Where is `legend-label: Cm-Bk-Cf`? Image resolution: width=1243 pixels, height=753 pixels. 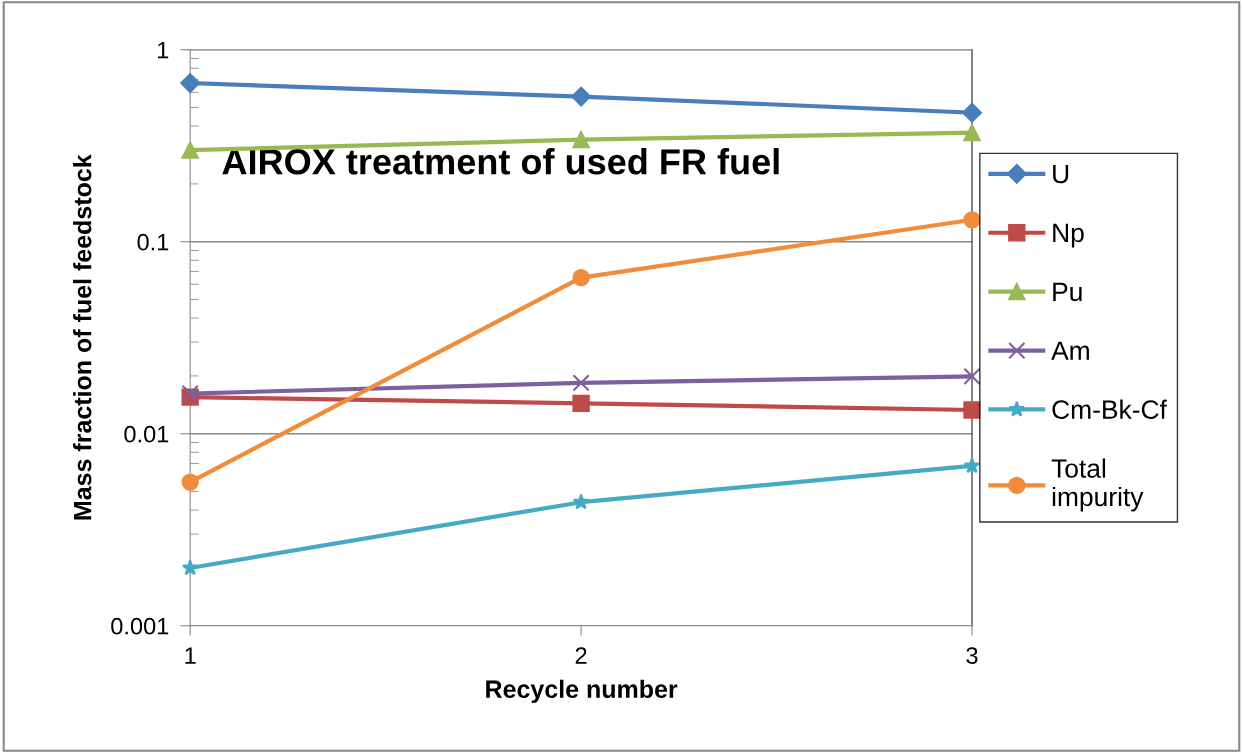
legend-label: Cm-Bk-Cf is located at coordinates (1109, 409).